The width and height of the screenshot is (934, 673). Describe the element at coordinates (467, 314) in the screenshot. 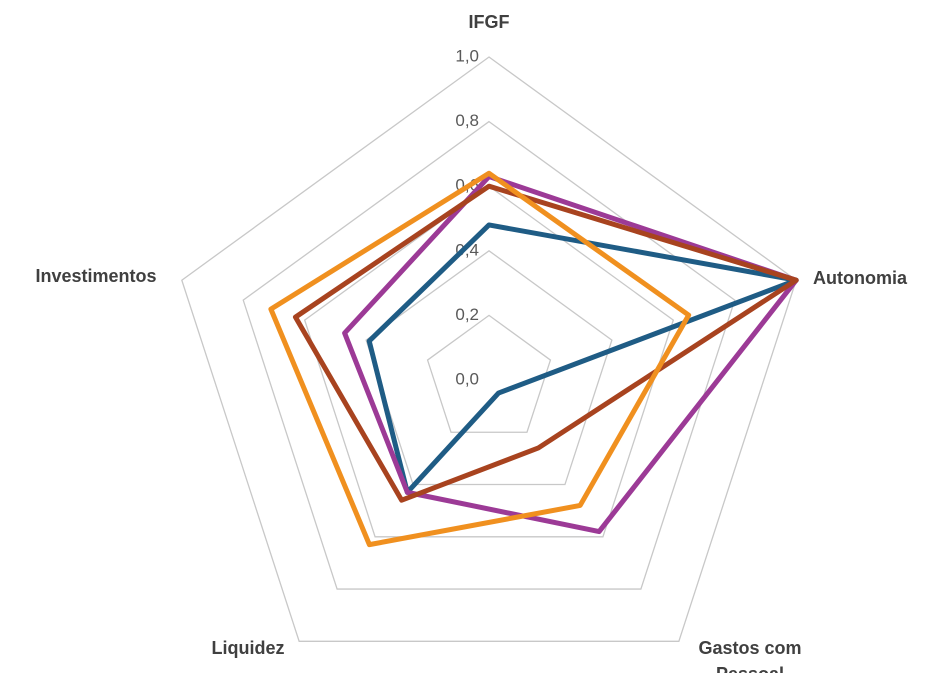

I see `y-tick-label: 0,2` at that location.